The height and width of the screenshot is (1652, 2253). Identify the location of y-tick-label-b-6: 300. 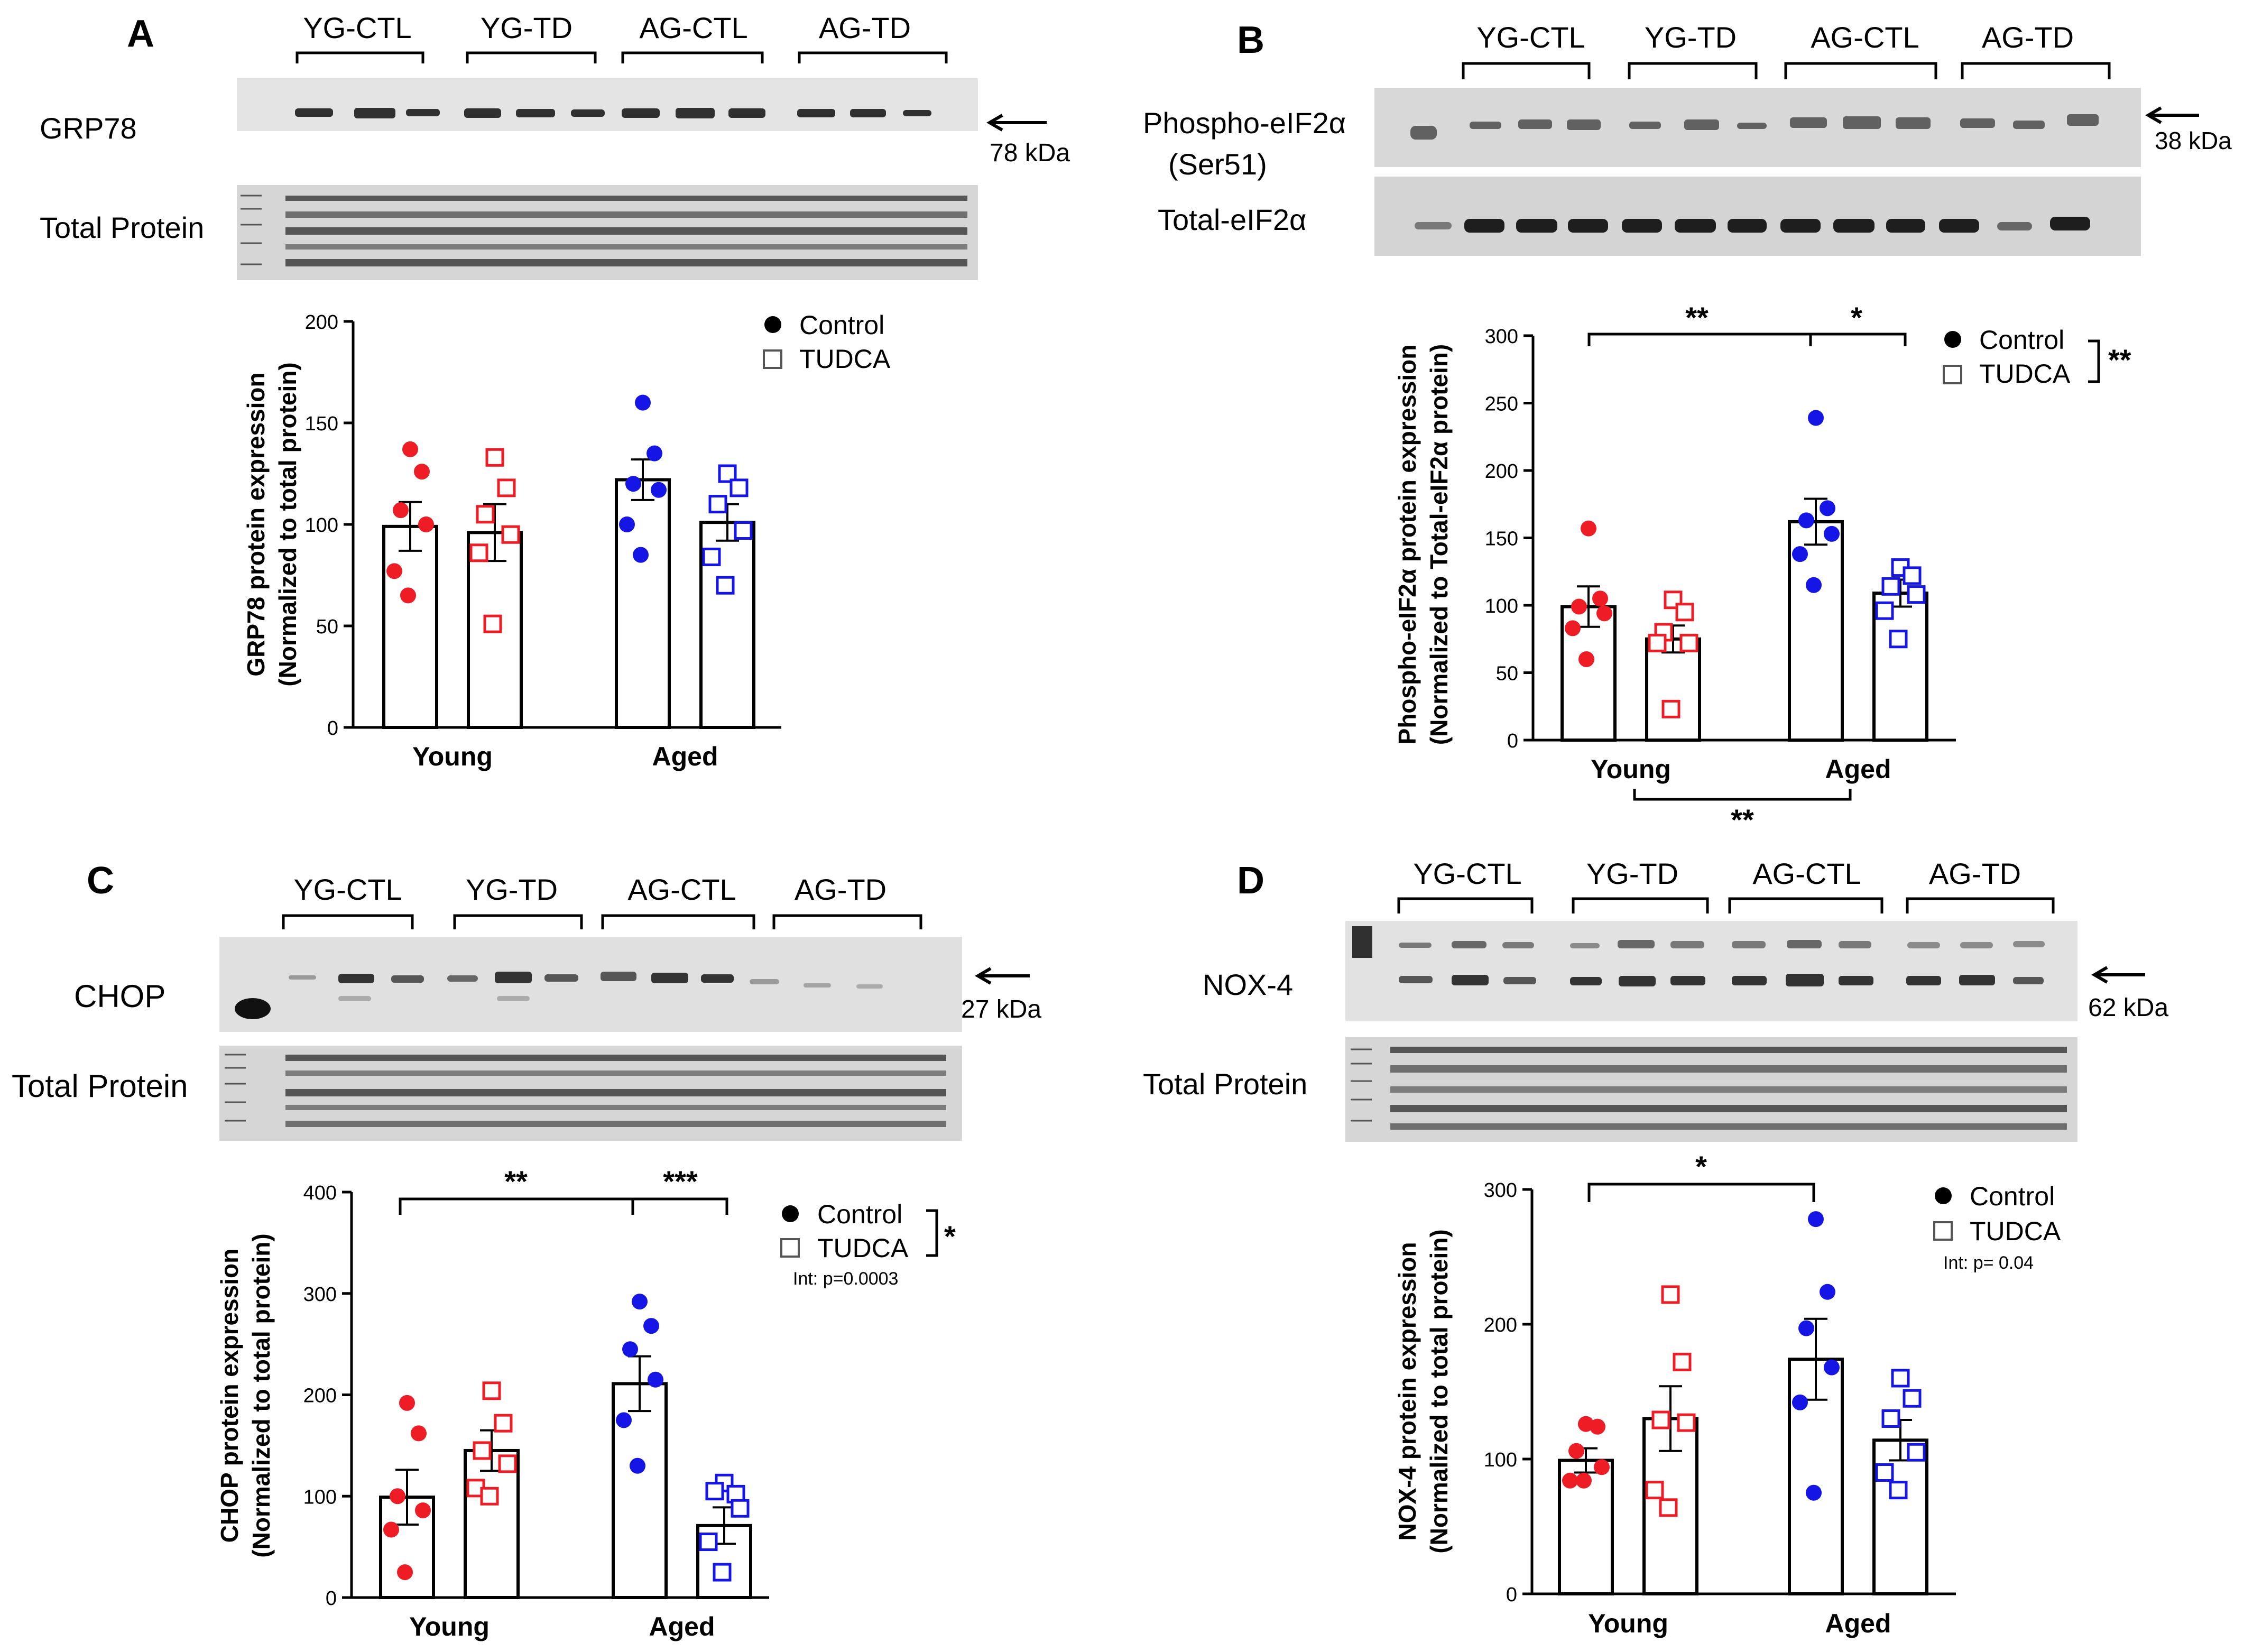
(1501, 337).